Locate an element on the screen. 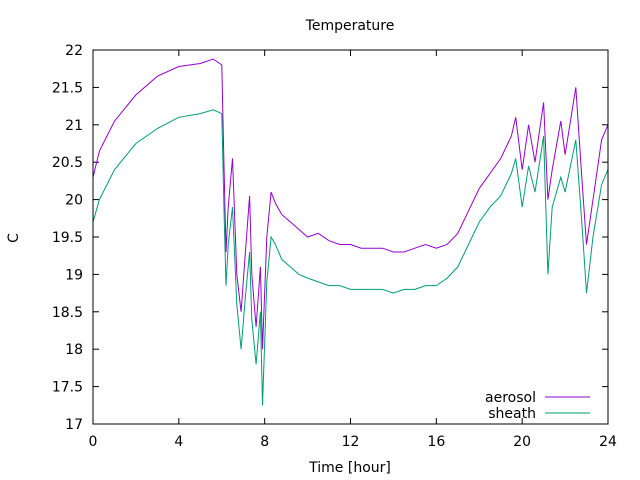  y-tick-label: 21.5 is located at coordinates (67, 88).